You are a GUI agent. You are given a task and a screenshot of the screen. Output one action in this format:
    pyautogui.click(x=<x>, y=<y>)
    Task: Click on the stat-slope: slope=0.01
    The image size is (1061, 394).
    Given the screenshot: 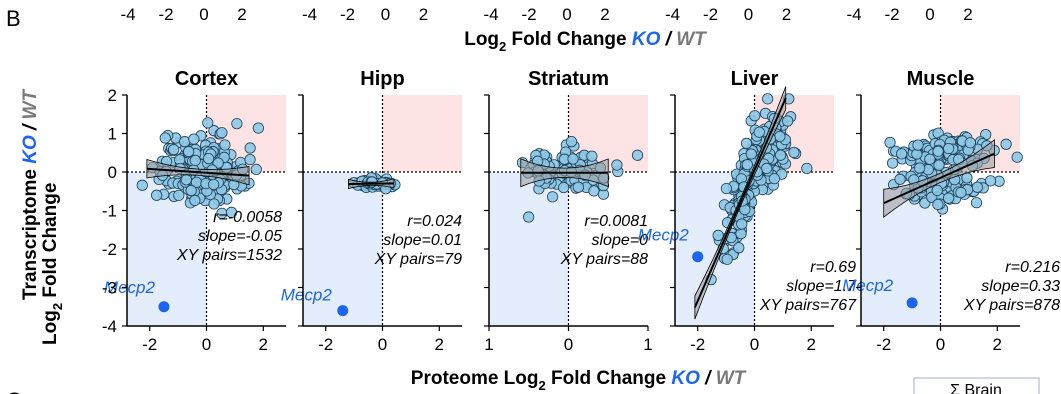 What is the action you would take?
    pyautogui.click(x=422, y=240)
    